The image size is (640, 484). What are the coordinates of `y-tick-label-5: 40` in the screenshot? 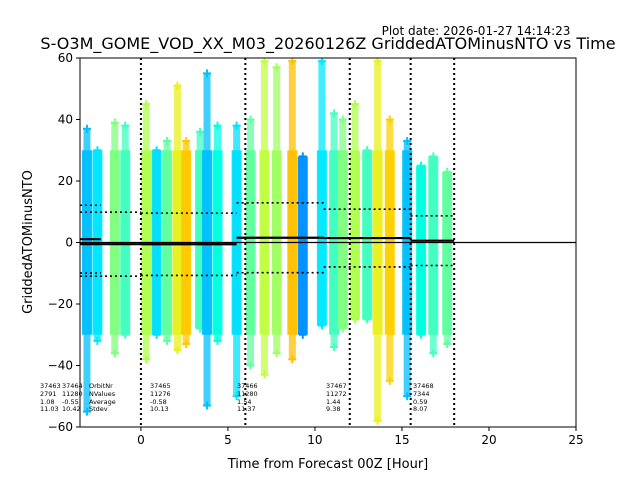 It's located at (65, 120).